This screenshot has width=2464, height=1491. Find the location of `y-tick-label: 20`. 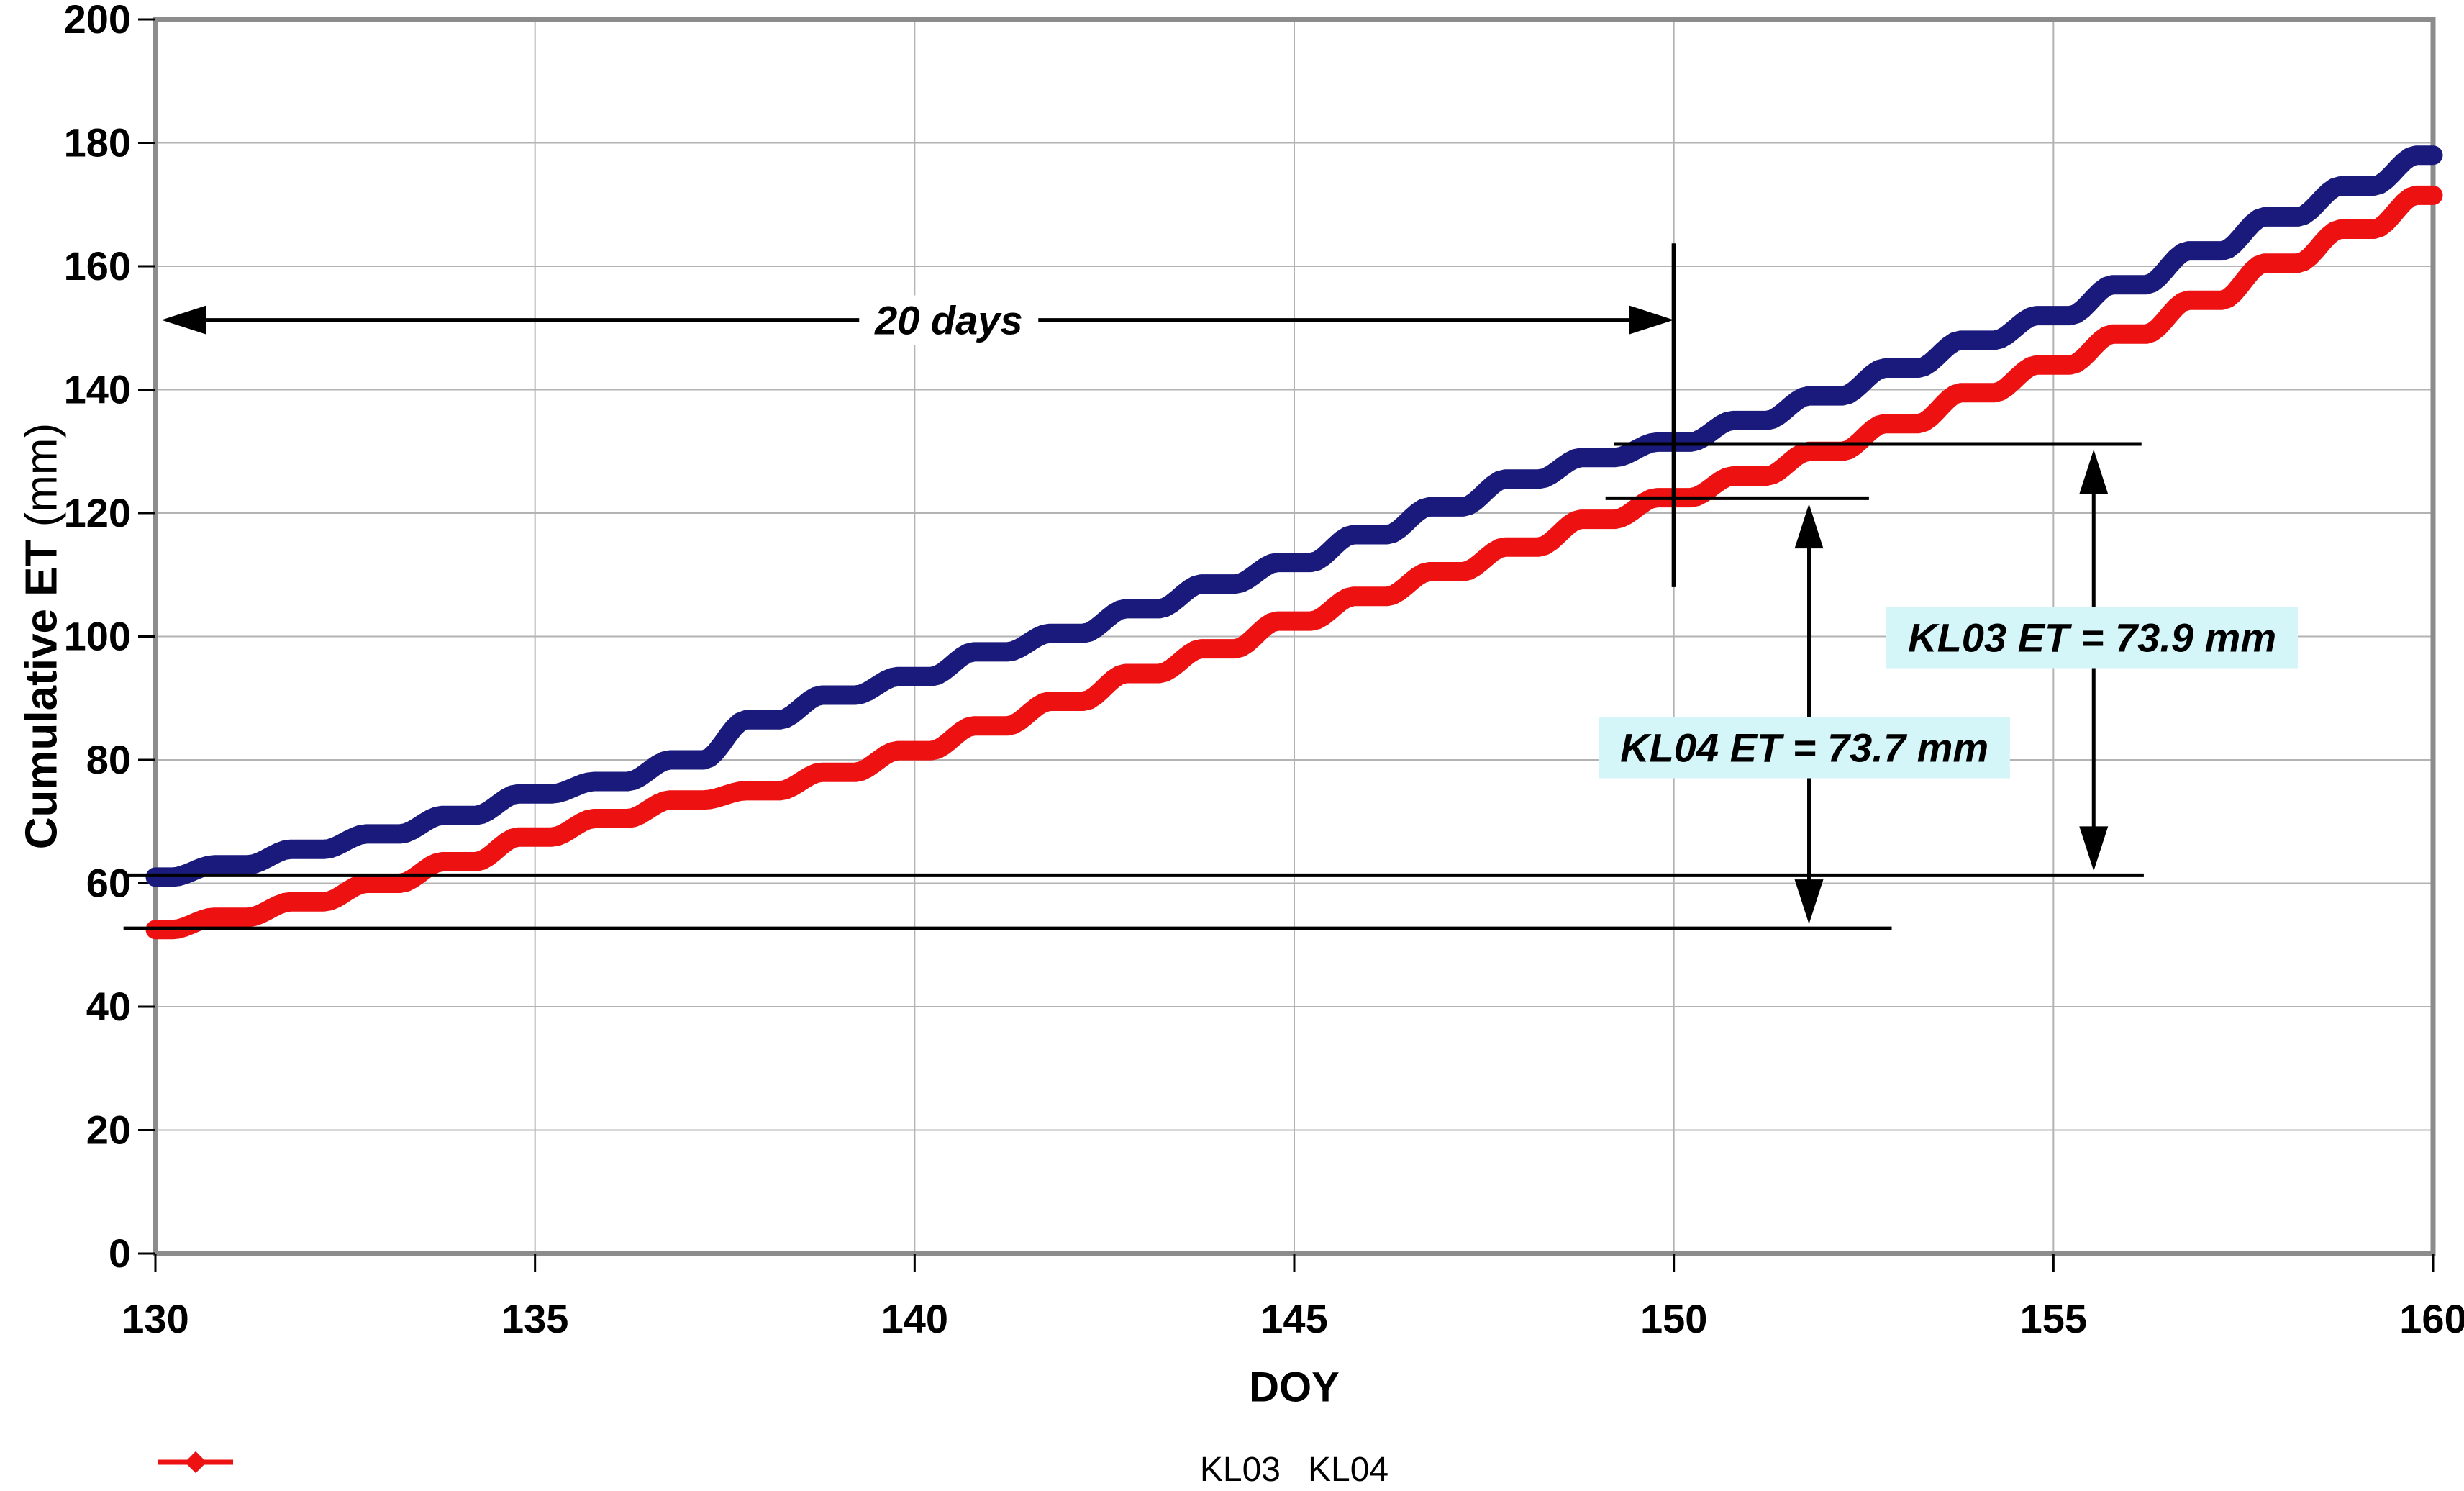

y-tick-label: 20 is located at coordinates (108, 1130).